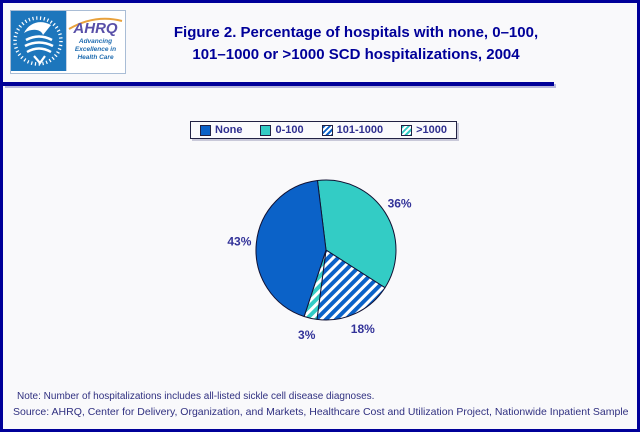 Image resolution: width=640 pixels, height=432 pixels. I want to click on legend-item-none: None, so click(221, 130).